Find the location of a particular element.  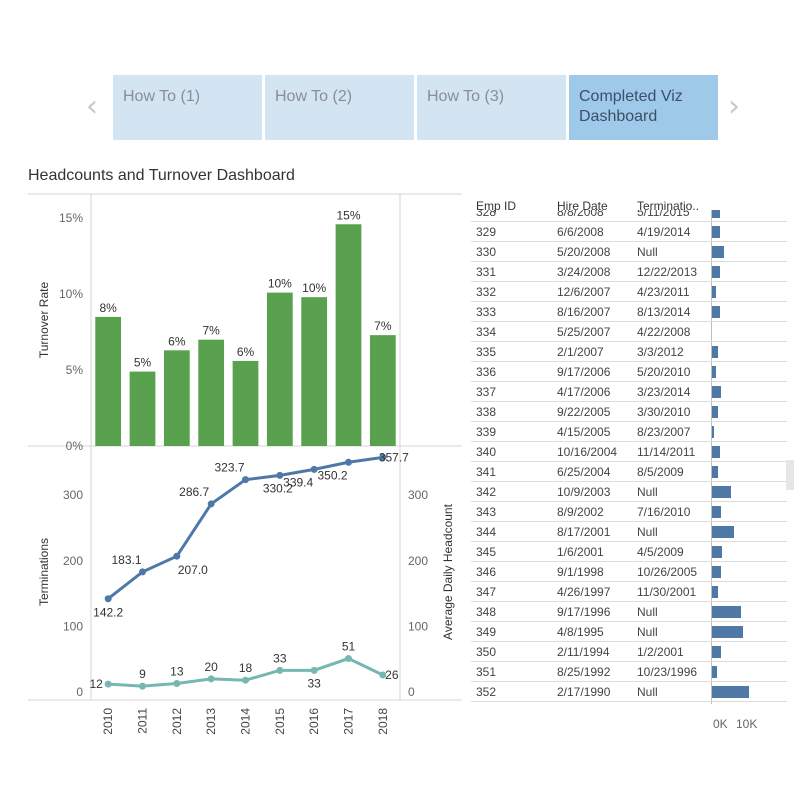

table-row: 351 8/25/1992 10/23/1996 is located at coordinates (629, 672).